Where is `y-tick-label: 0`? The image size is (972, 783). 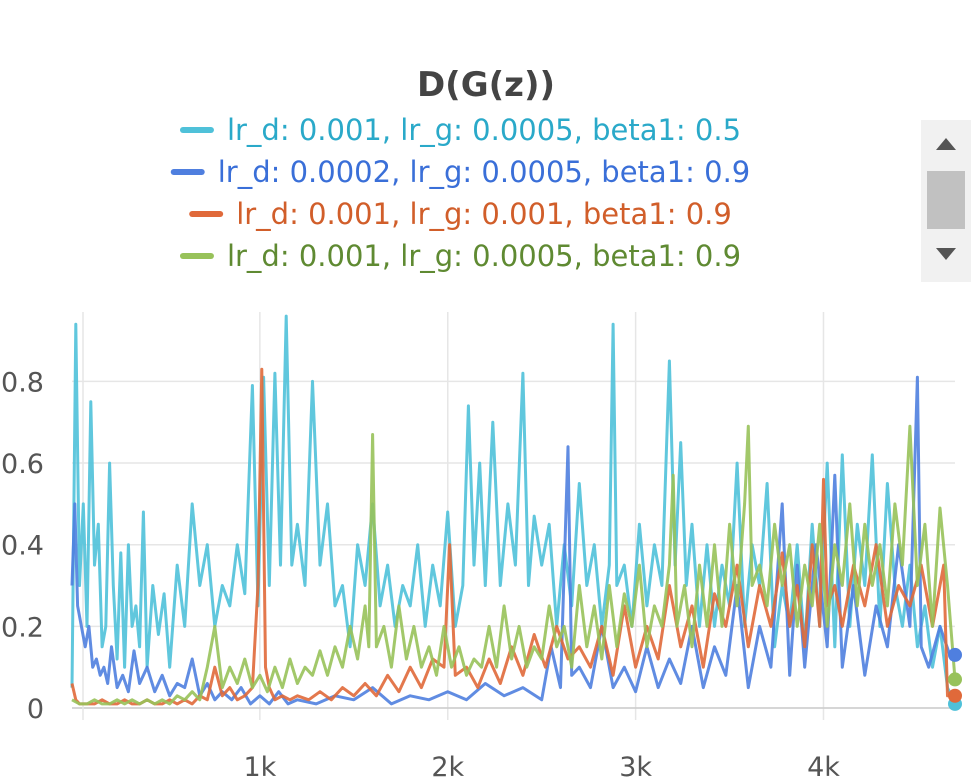 y-tick-label: 0 is located at coordinates (35, 709).